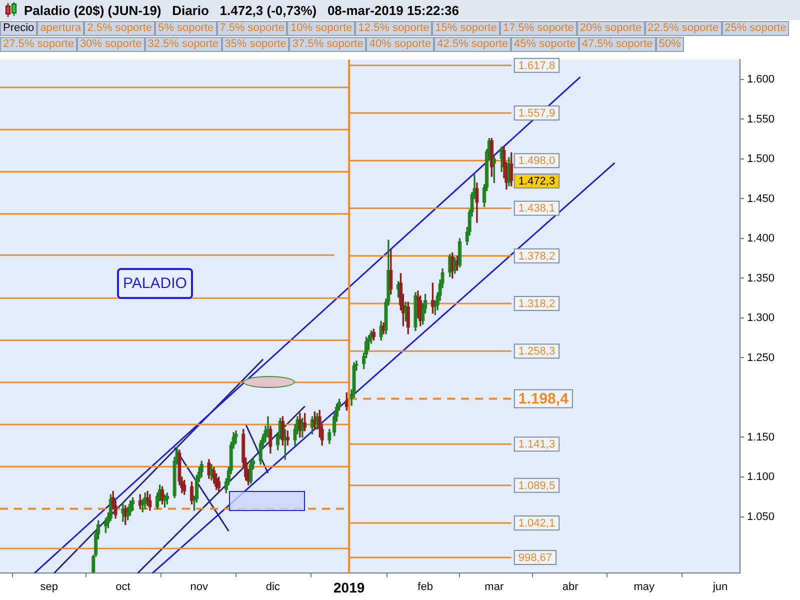 This screenshot has height=600, width=800. Describe the element at coordinates (761, 358) in the screenshot. I see `y-tick-label: 1.250` at that location.